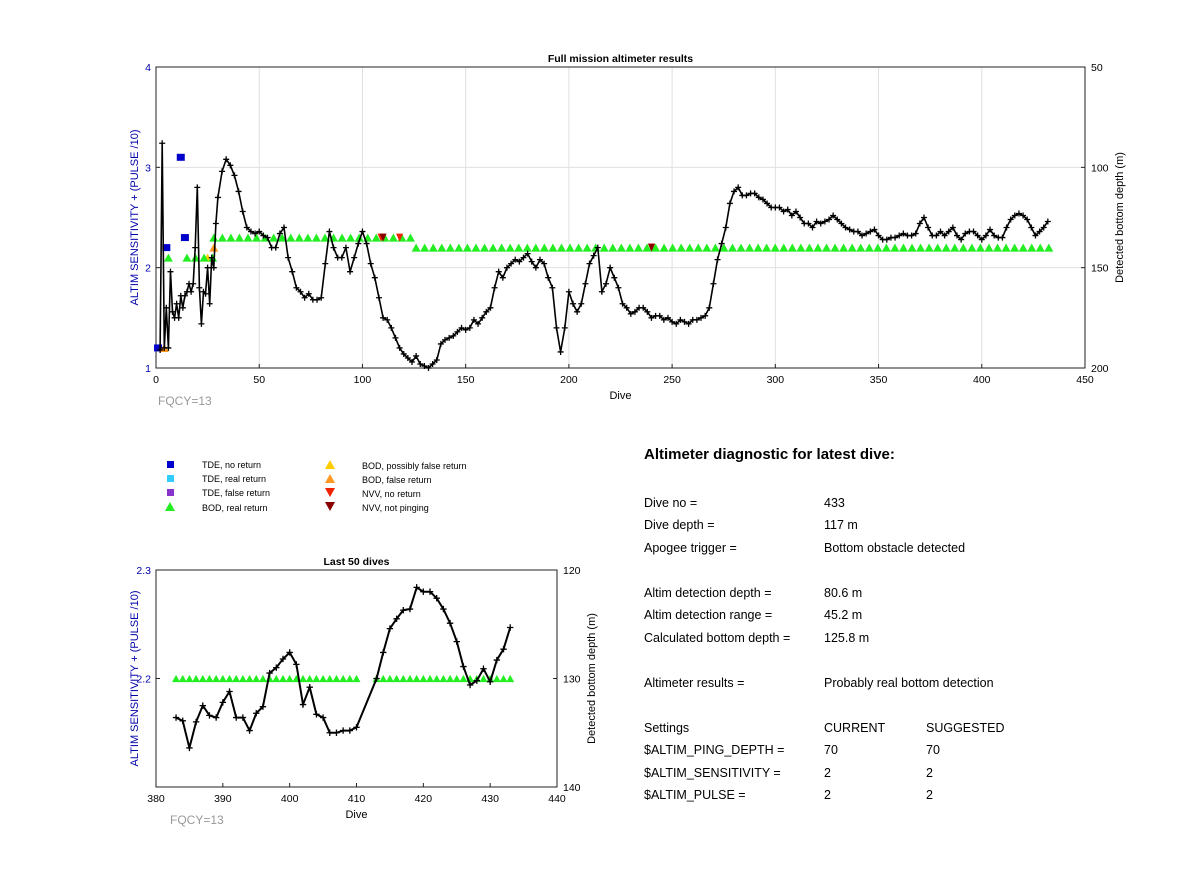  Describe the element at coordinates (671, 503) in the screenshot. I see `diag-label: Dive no =` at that location.